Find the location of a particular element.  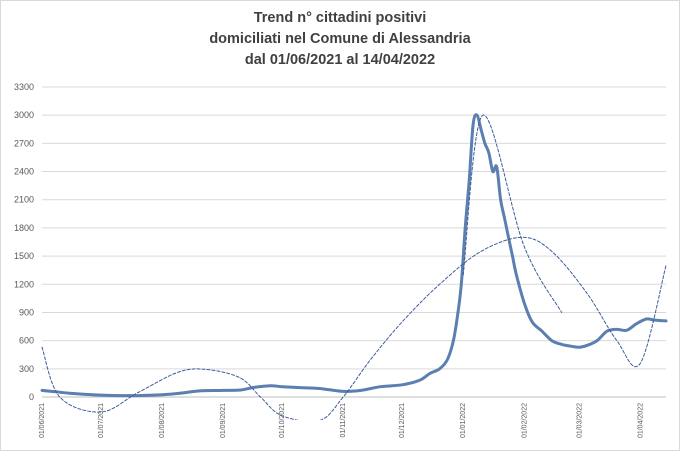

y-tick-label: 2700 is located at coordinates (24, 143).